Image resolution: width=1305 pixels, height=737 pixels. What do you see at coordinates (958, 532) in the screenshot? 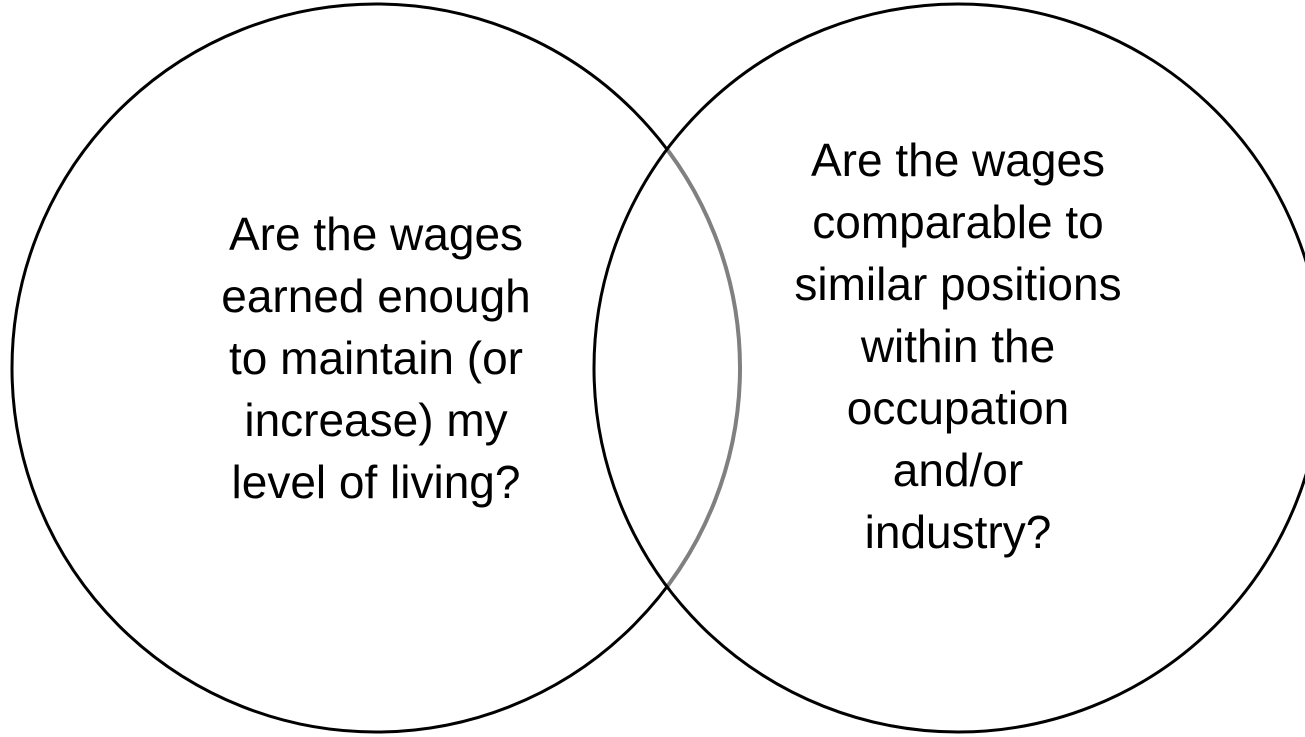
I see `text-line: industry?` at bounding box center [958, 532].